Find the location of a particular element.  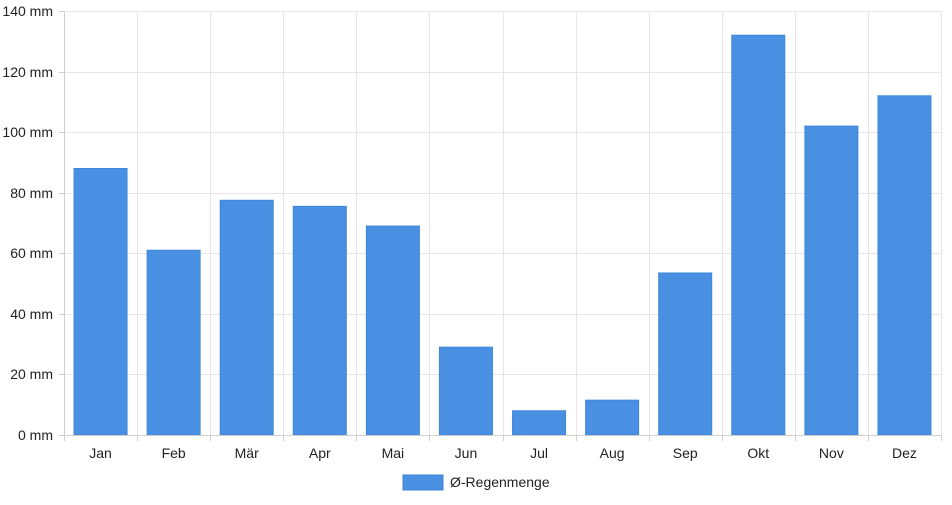

x-tick-label: Feb is located at coordinates (174, 453).